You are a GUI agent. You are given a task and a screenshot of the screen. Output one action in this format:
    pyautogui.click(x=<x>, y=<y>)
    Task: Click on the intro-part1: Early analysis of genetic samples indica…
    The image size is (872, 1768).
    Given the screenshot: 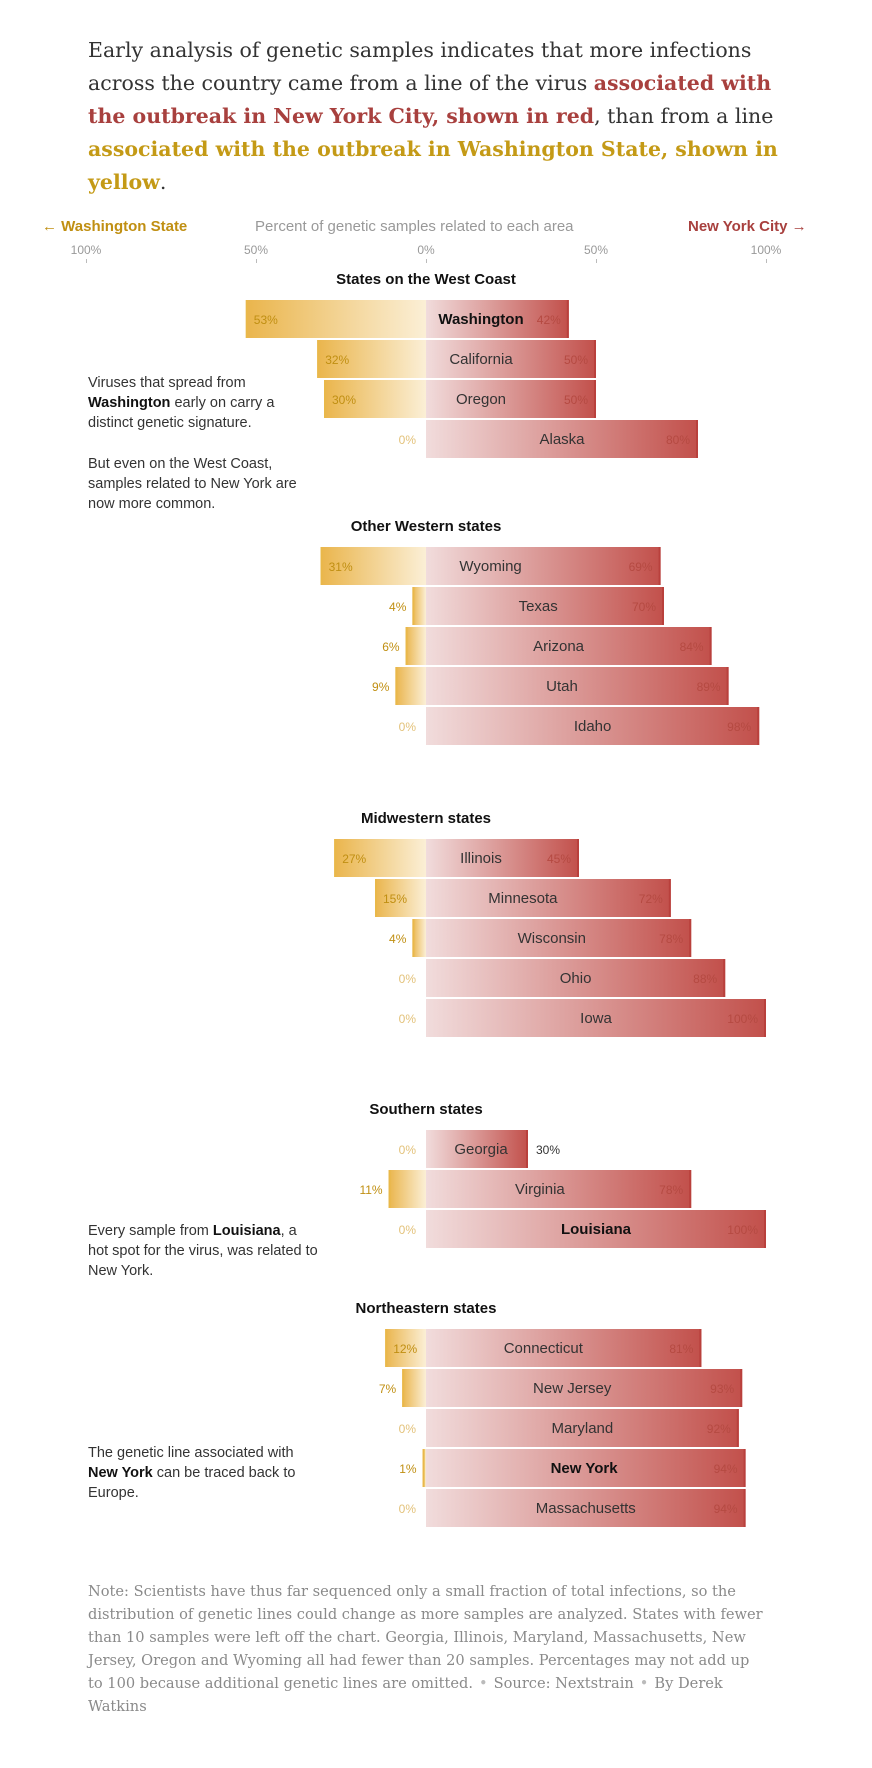 What is the action you would take?
    pyautogui.click(x=420, y=66)
    